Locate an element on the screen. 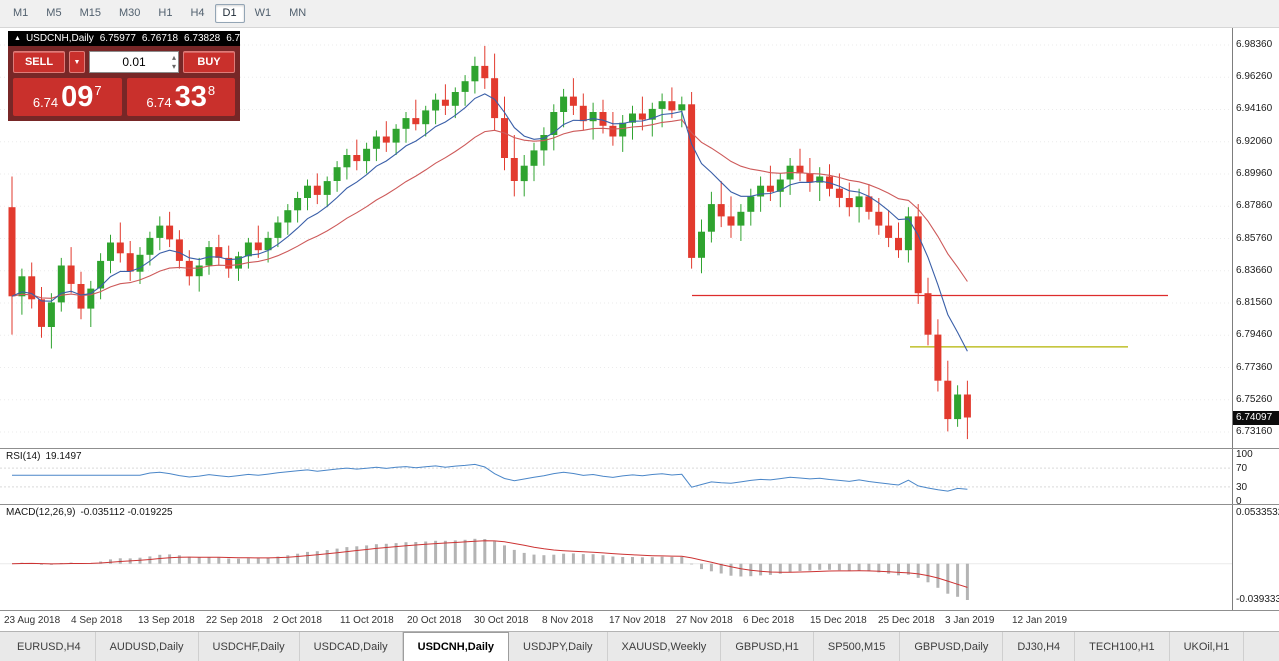 The image size is (1279, 661). macd-name: MACD(12,26,9) is located at coordinates (41, 512).